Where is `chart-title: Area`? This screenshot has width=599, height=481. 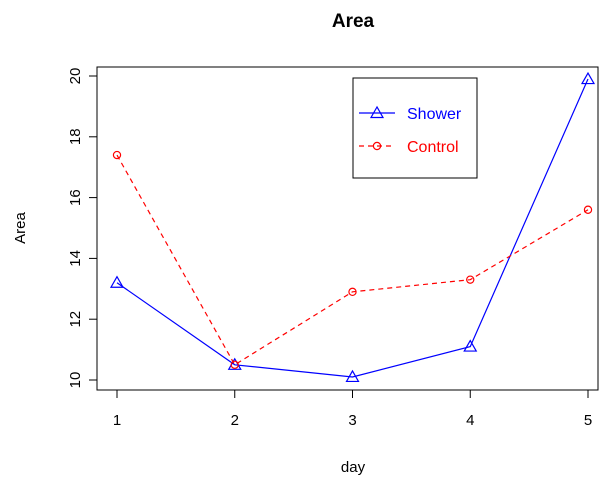
chart-title: Area is located at coordinates (353, 21).